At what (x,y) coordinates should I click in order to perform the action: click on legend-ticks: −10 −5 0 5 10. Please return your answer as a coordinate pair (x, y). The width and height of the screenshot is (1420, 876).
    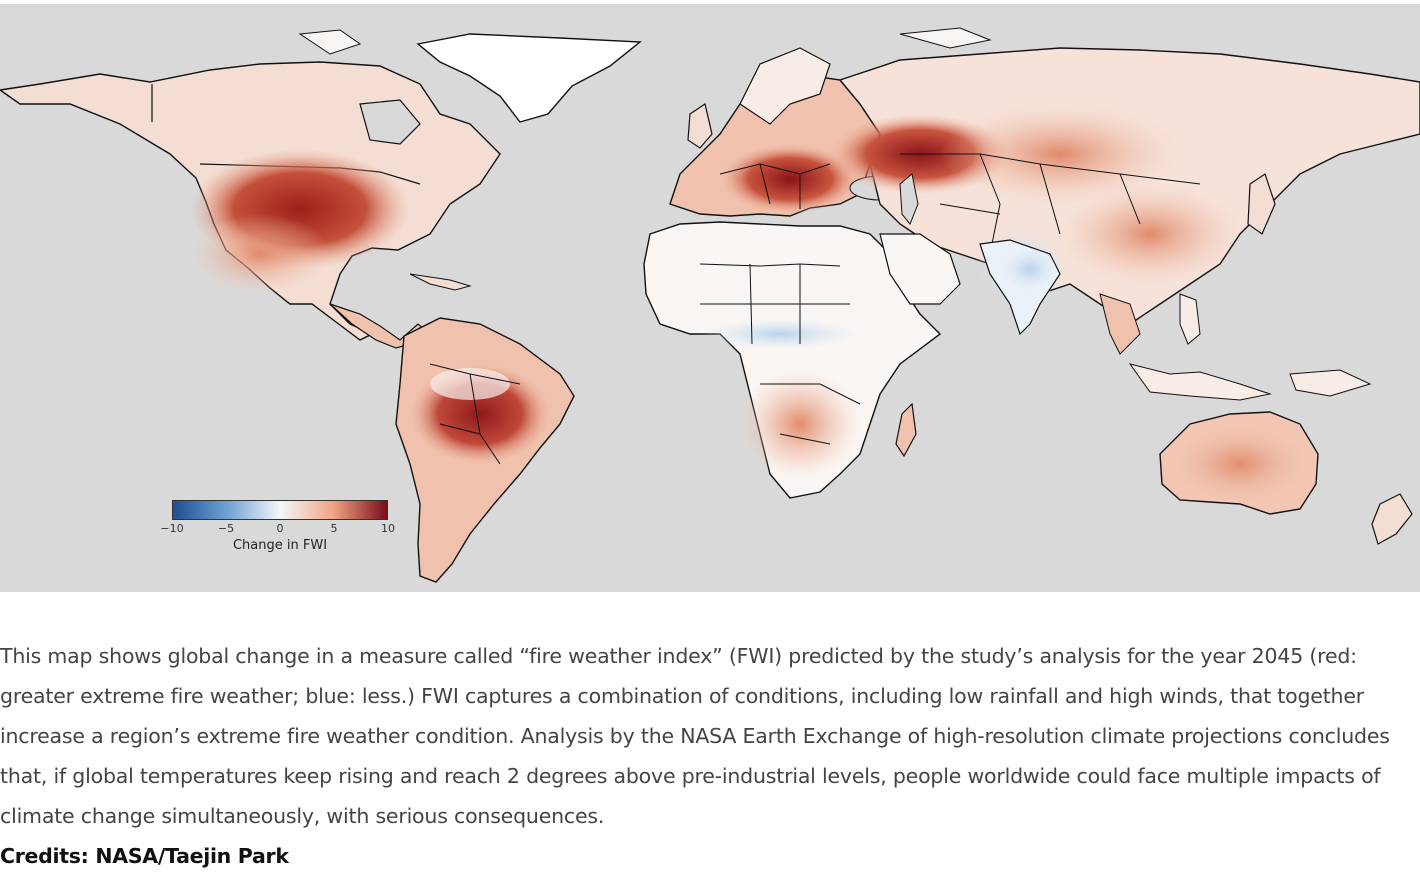
    Looking at the image, I should click on (277, 529).